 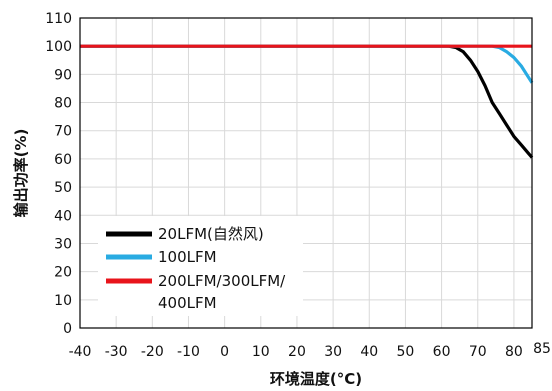 What do you see at coordinates (211, 234) in the screenshot?
I see `legend-label-20lfm: 20LFM(自然风)` at bounding box center [211, 234].